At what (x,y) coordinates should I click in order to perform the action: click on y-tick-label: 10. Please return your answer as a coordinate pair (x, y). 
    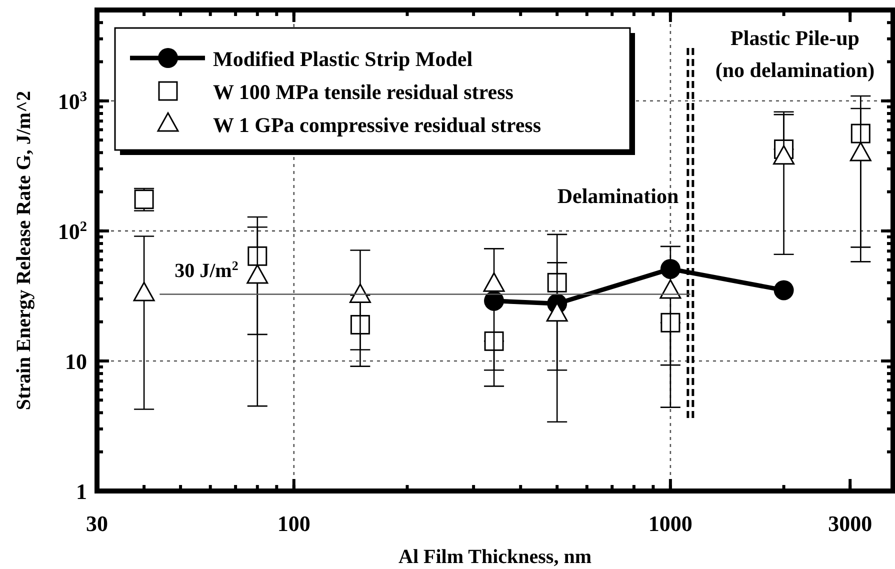
    Looking at the image, I should click on (76, 361).